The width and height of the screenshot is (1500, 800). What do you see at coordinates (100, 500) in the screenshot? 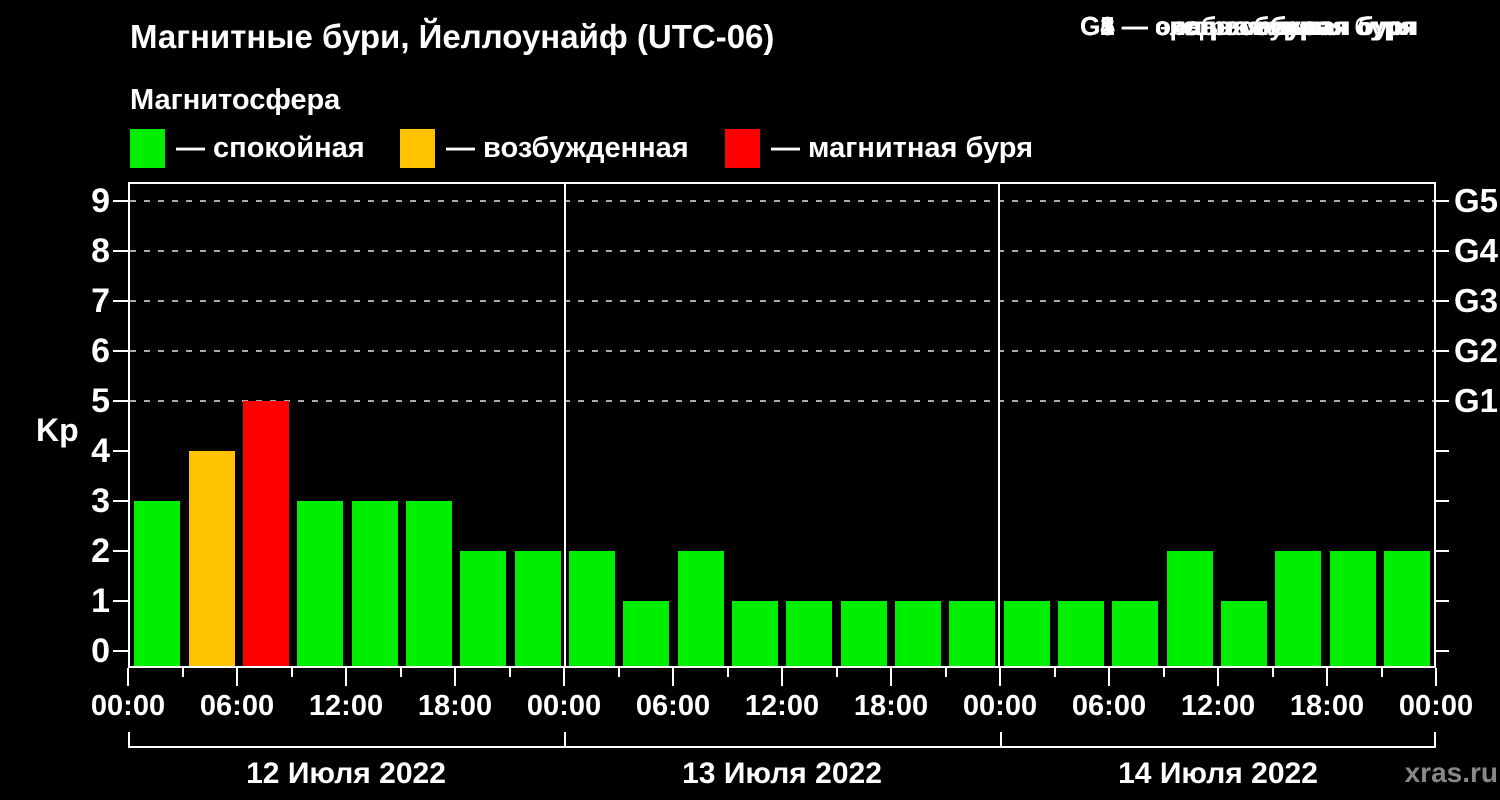
I see `y-axis-label: 3` at bounding box center [100, 500].